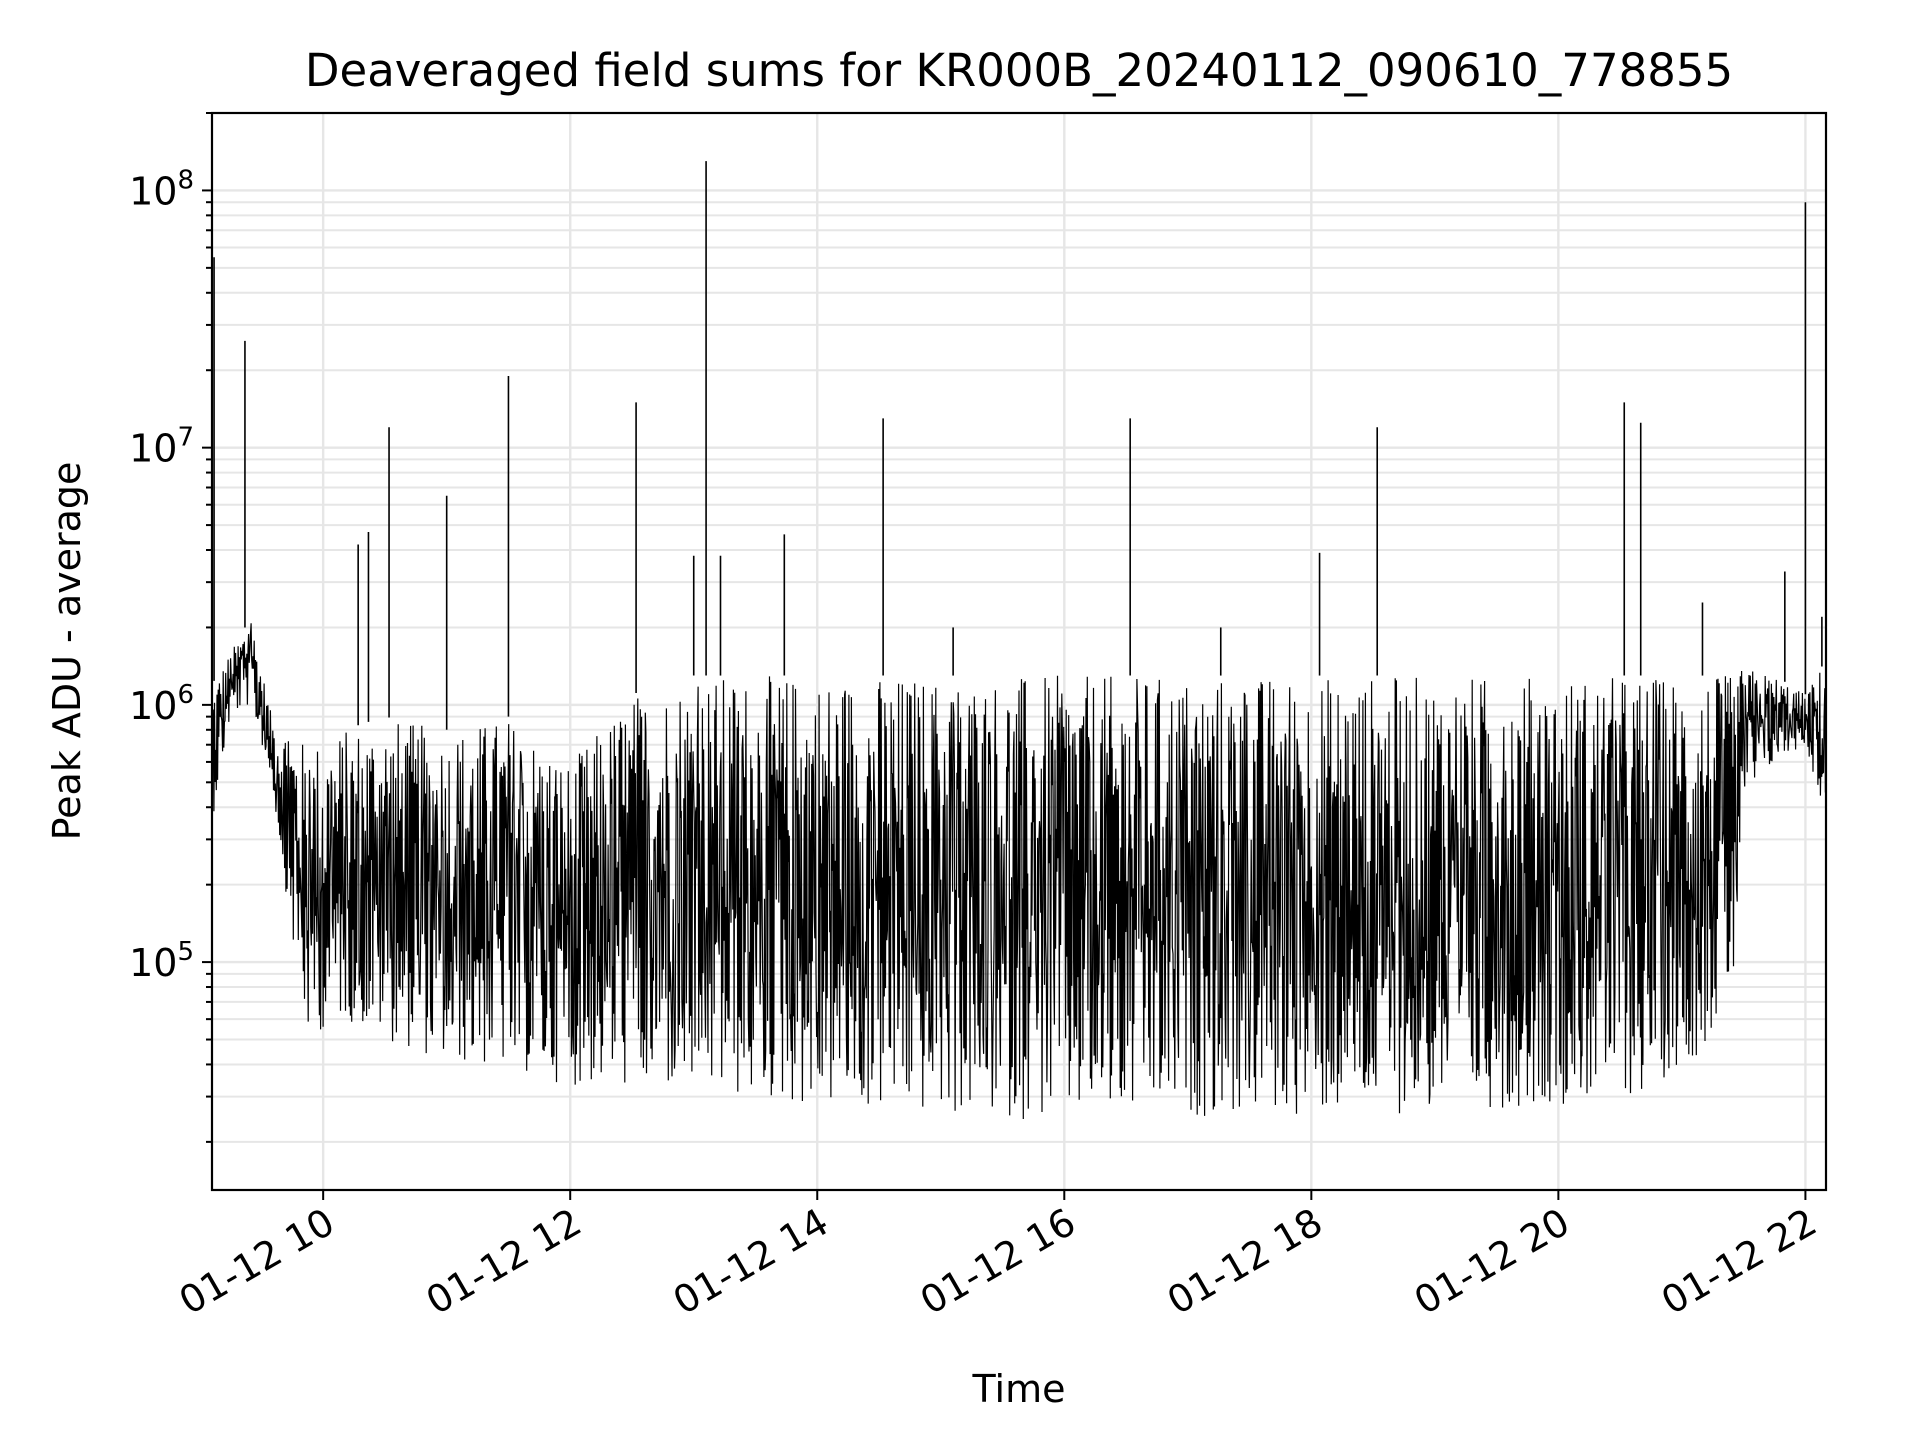 Image resolution: width=1920 pixels, height=1440 pixels. What do you see at coordinates (1019, 1389) in the screenshot?
I see `x-axis-label: Time` at bounding box center [1019, 1389].